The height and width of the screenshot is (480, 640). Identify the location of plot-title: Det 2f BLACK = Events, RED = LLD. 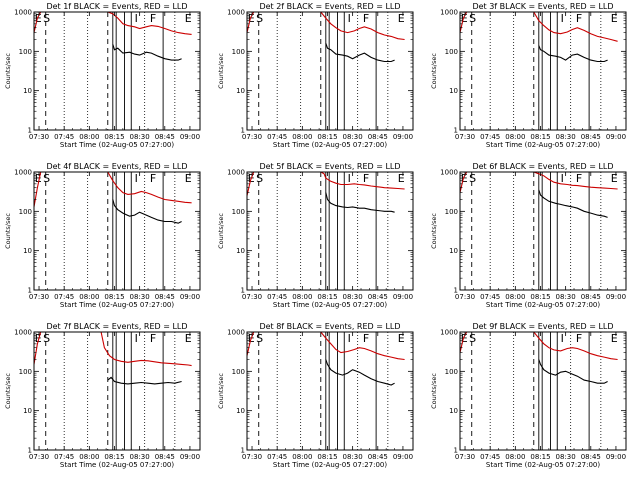
(329, 6).